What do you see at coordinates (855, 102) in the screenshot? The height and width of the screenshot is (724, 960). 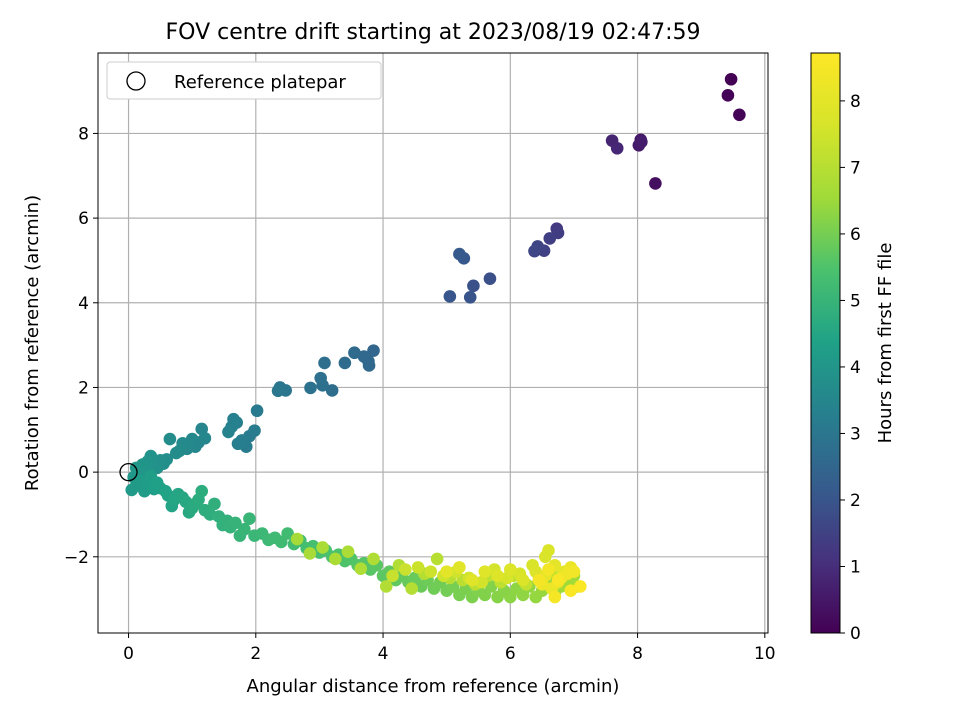 I see `colorbar-tick-label: 8` at bounding box center [855, 102].